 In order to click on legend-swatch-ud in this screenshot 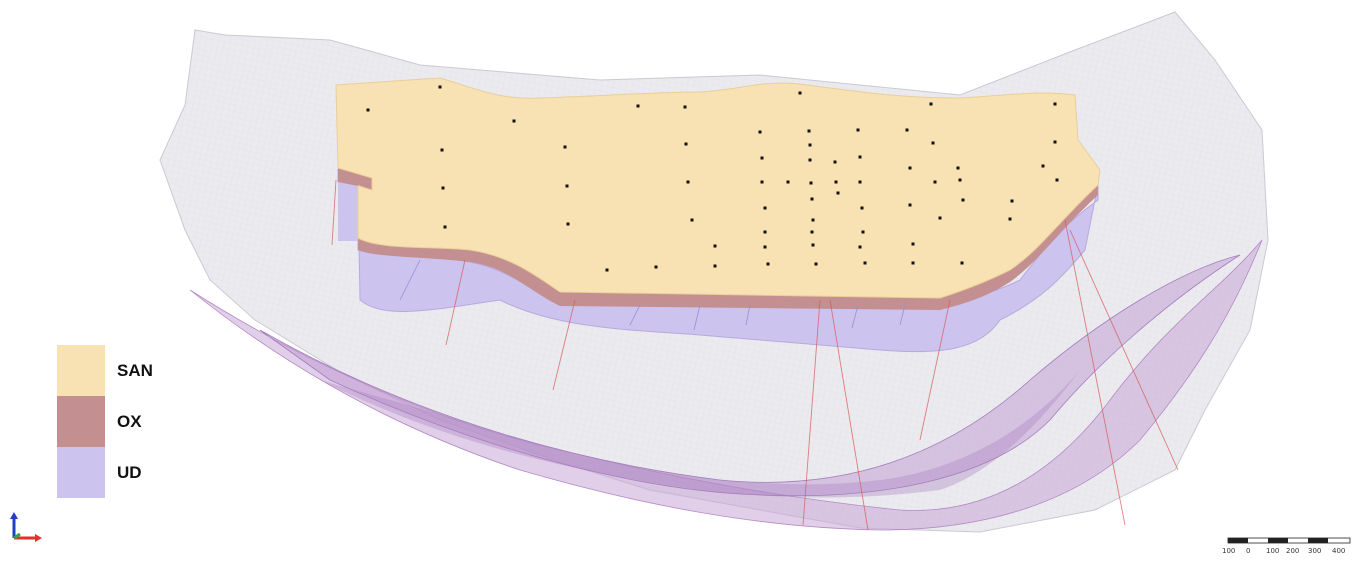, I will do `click(81, 472)`.